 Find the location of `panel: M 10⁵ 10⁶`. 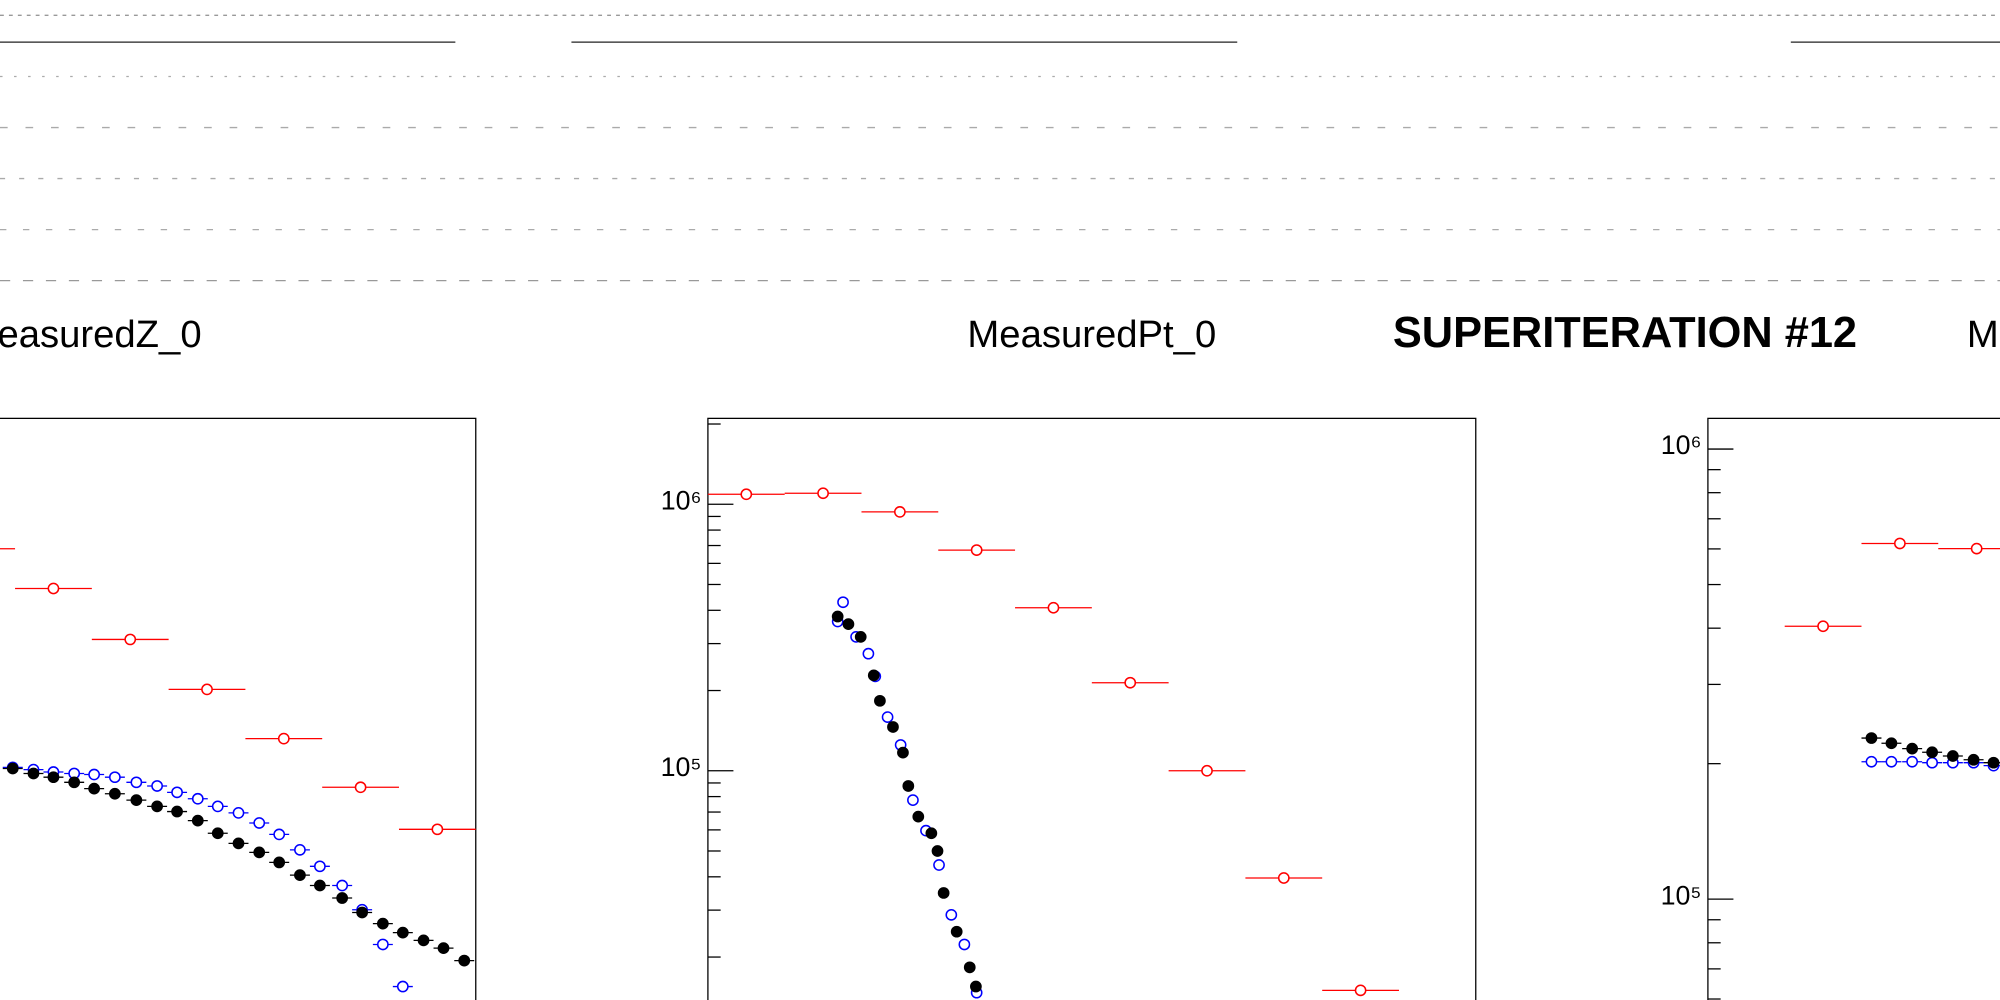

panel: M 10⁵ 10⁶ is located at coordinates (1830, 656).